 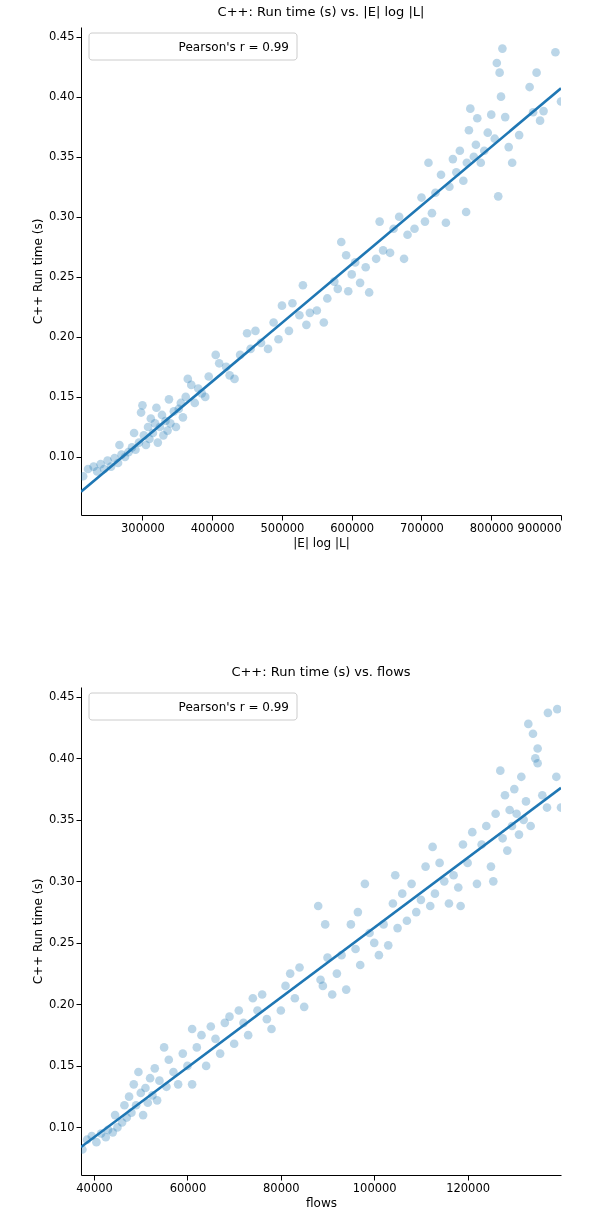 What do you see at coordinates (94, 1187) in the screenshot?
I see `x-tick-label: 40000` at bounding box center [94, 1187].